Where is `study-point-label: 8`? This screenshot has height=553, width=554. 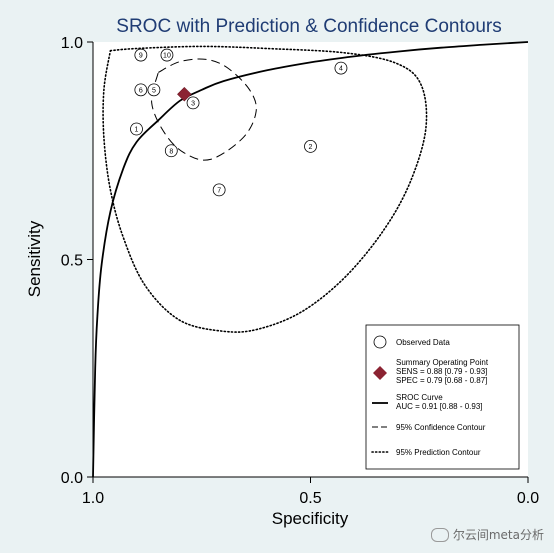 study-point-label: 8 is located at coordinates (171, 151).